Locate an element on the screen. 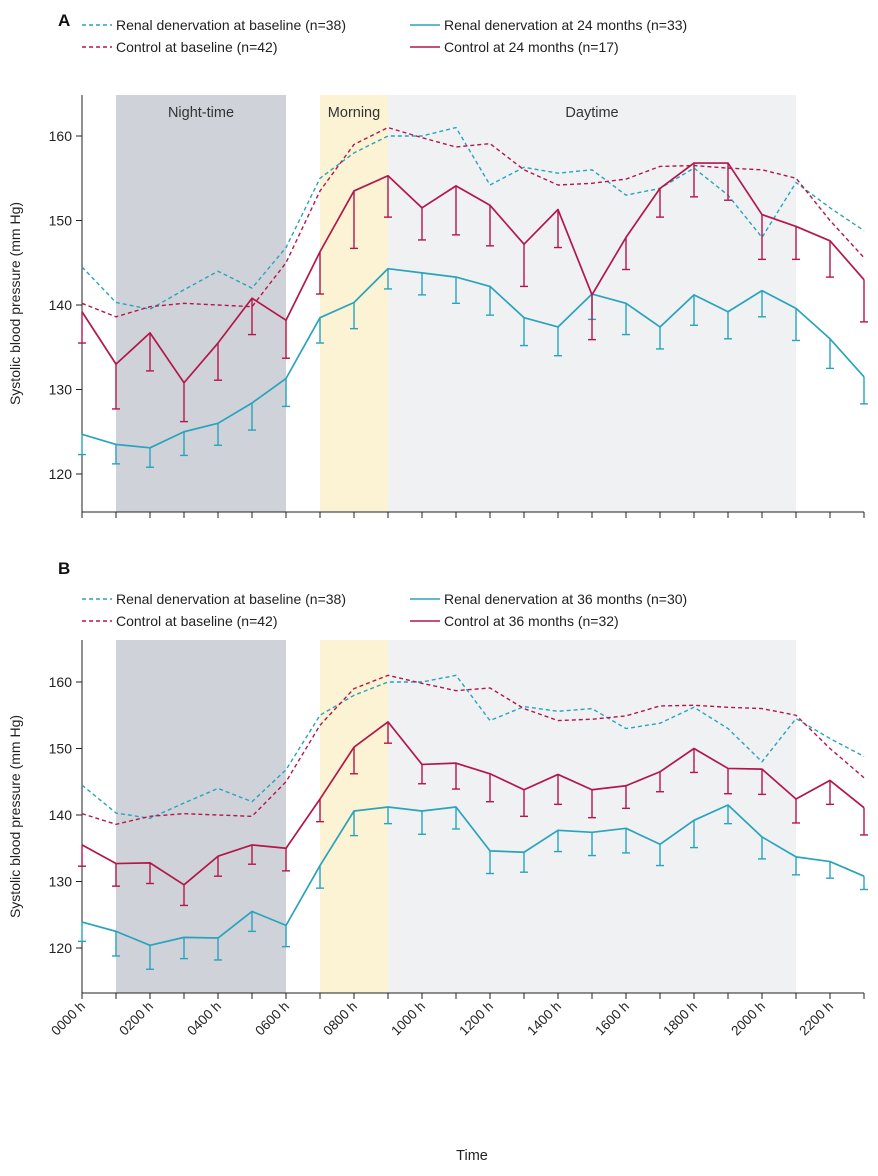 The height and width of the screenshot is (1176, 878). x-tick-label: 0600 h is located at coordinates (272, 1019).